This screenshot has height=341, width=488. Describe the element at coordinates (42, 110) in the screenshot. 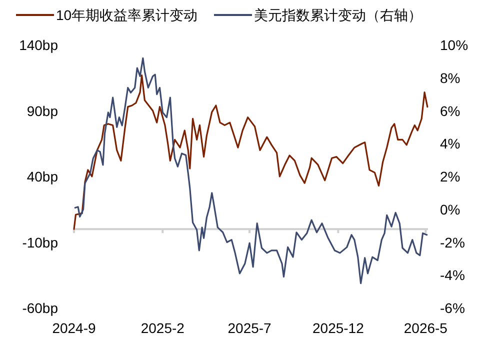

I see `y-tick-label: 90bp` at that location.